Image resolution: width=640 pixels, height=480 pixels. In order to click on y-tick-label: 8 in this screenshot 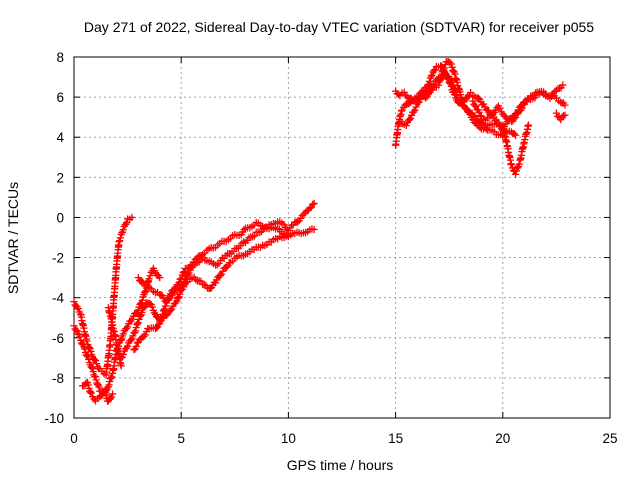, I will do `click(60, 57)`.